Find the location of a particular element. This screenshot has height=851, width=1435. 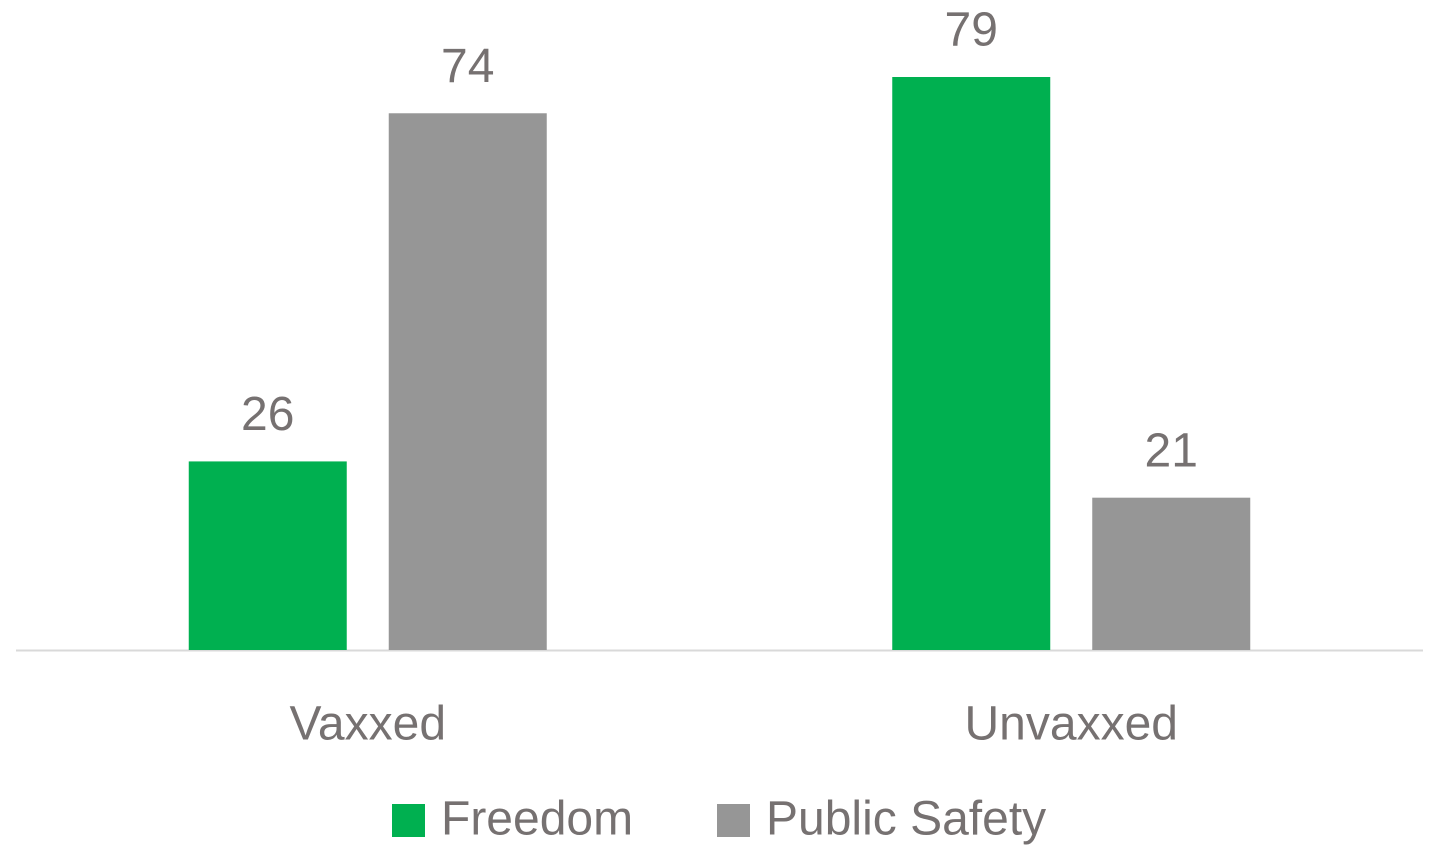

legend-label: Freedom is located at coordinates (537, 819).